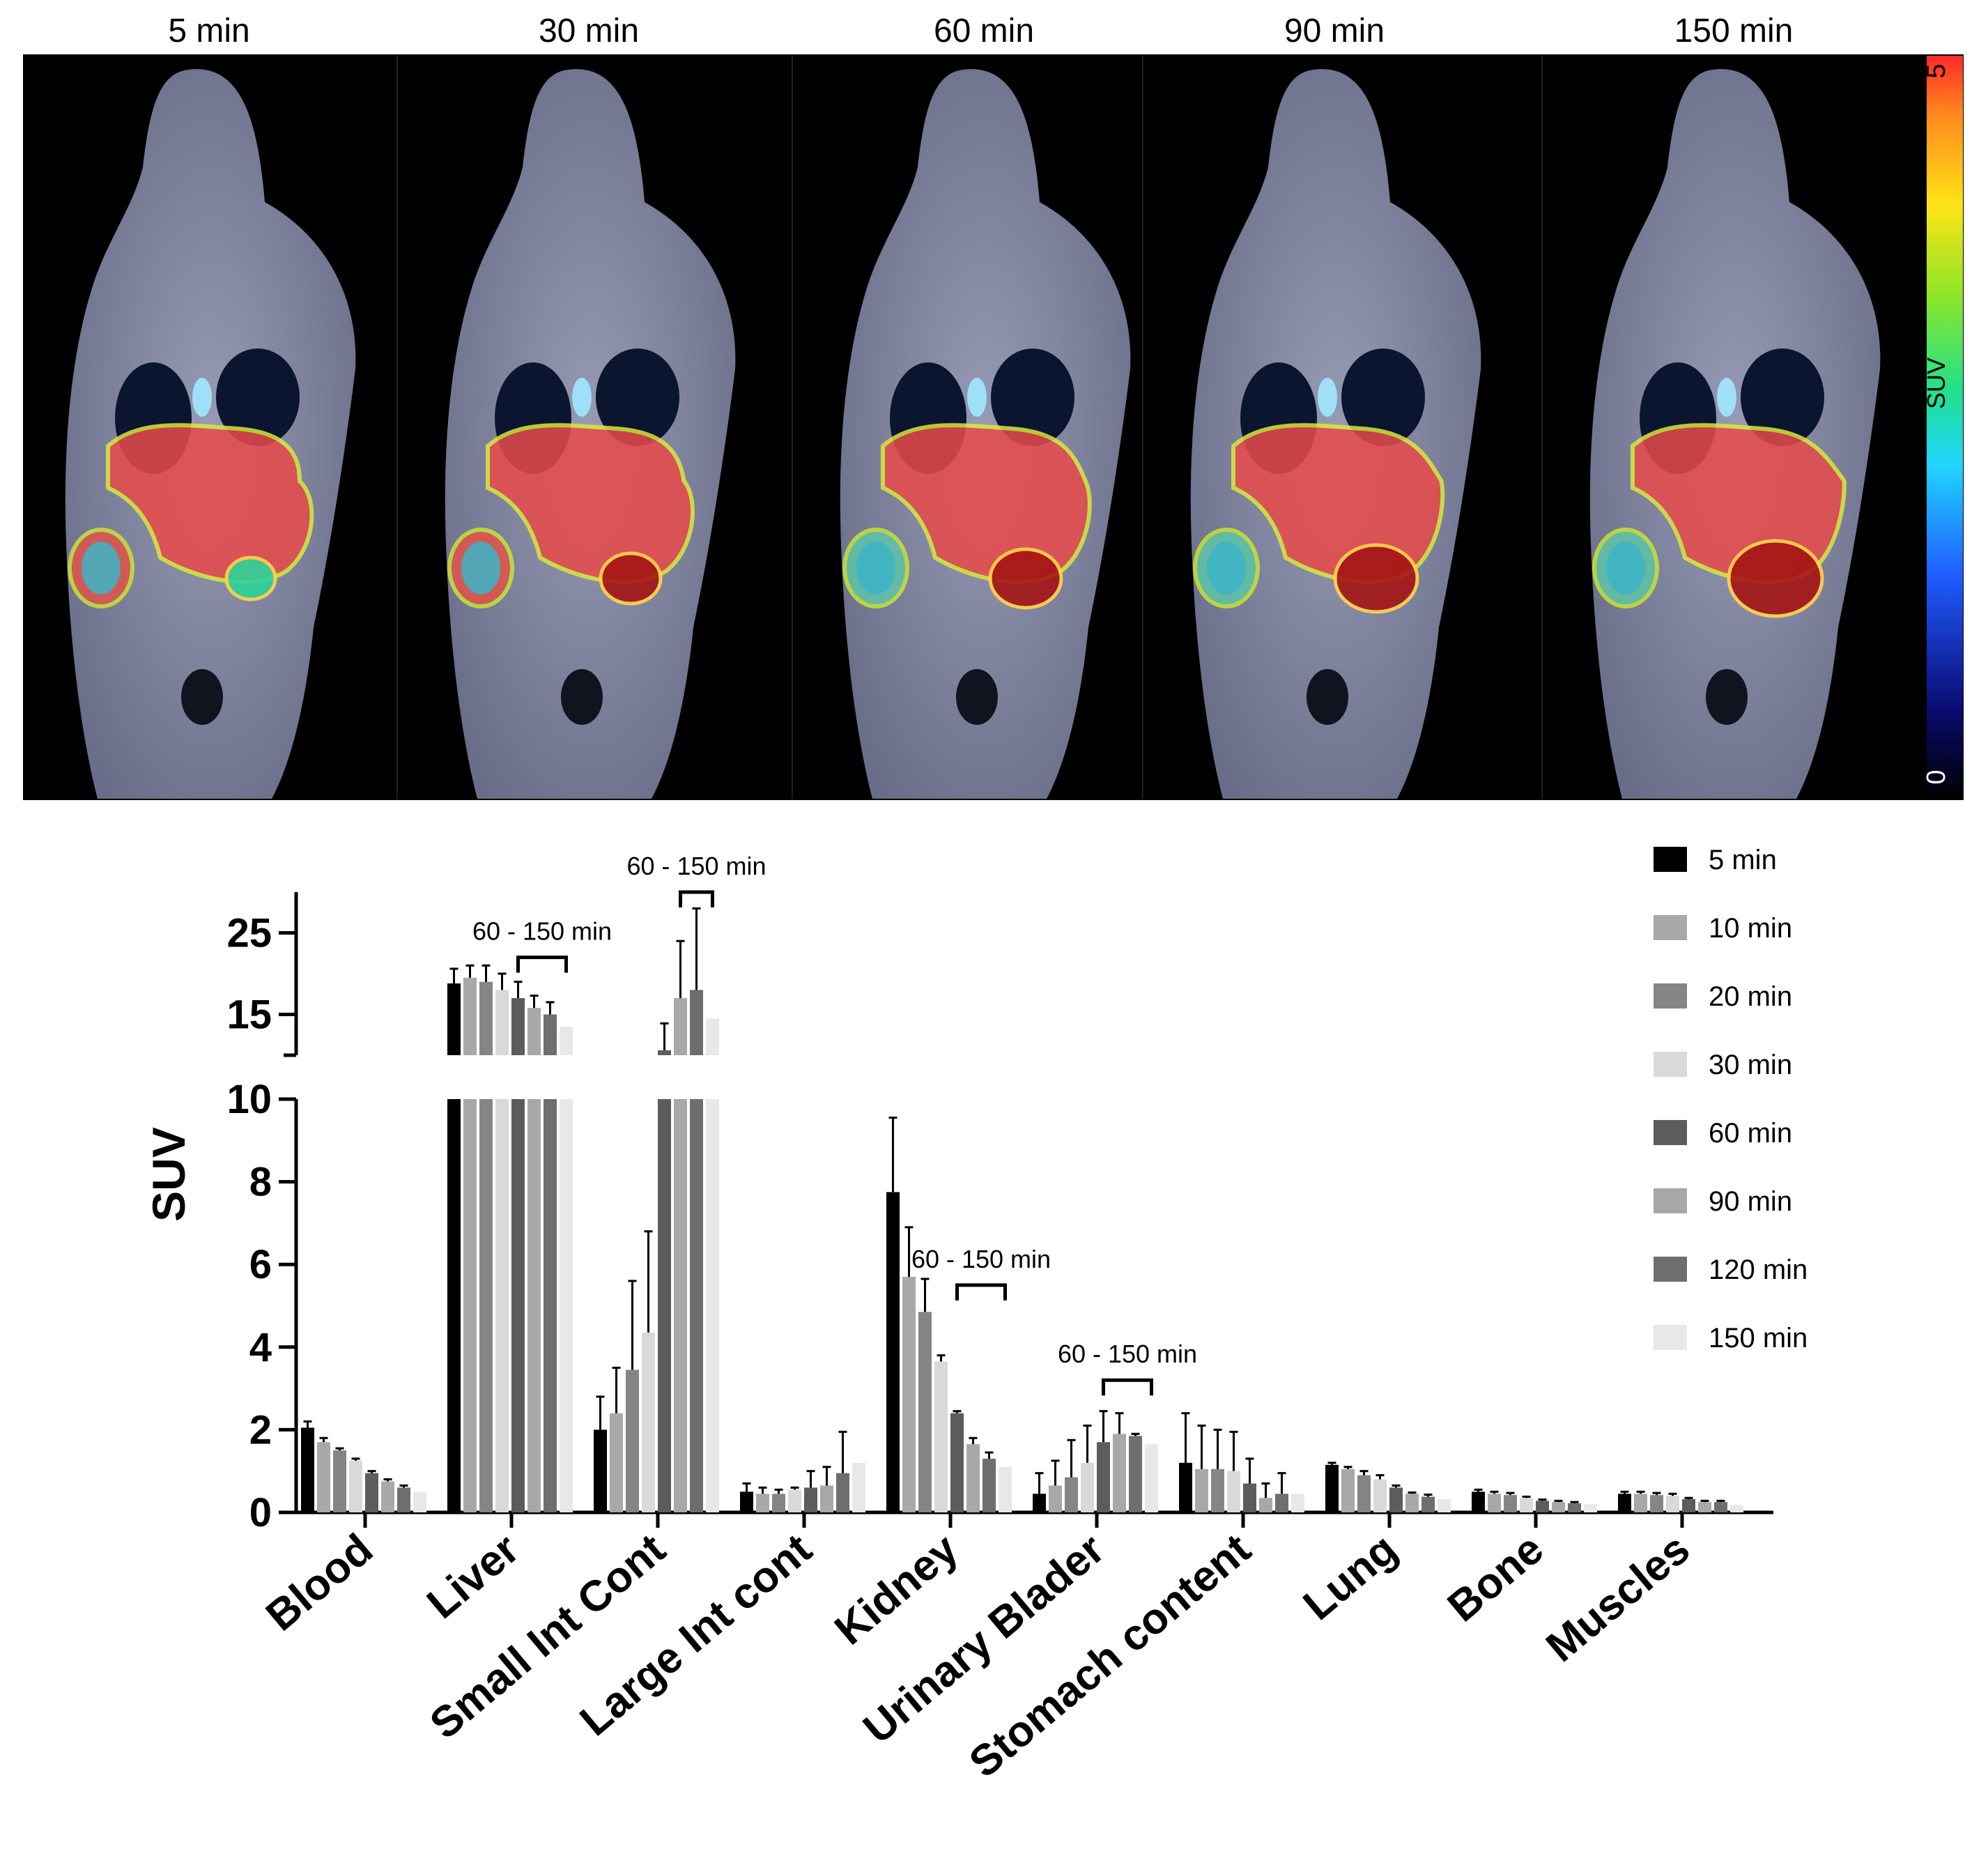  I want to click on bar-bone-120-min, so click(1574, 1507).